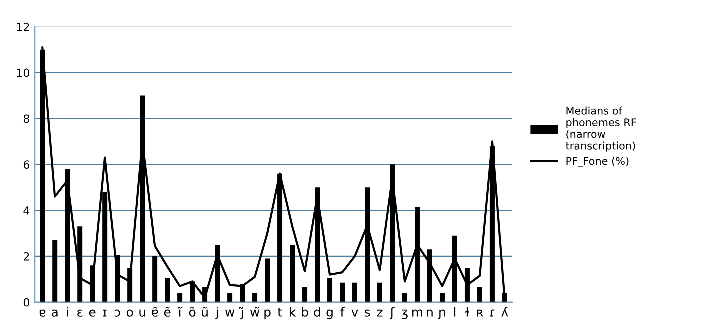 The height and width of the screenshot is (336, 702). Describe the element at coordinates (27, 302) in the screenshot. I see `y-tick-label: 0` at that location.